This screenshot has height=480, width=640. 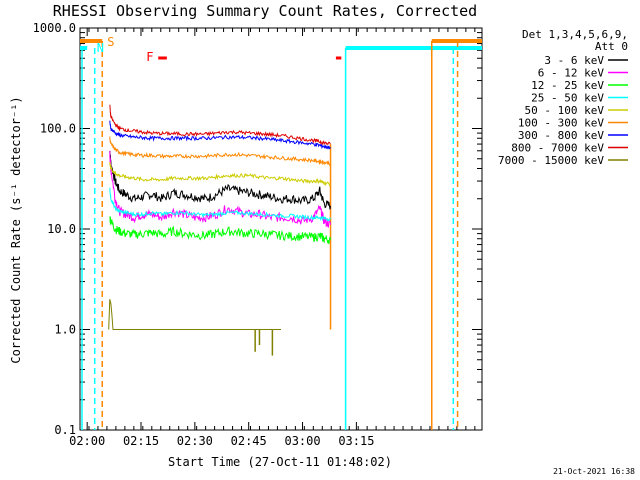 I want to click on y-tick-label: 10.0, so click(x=61, y=229).